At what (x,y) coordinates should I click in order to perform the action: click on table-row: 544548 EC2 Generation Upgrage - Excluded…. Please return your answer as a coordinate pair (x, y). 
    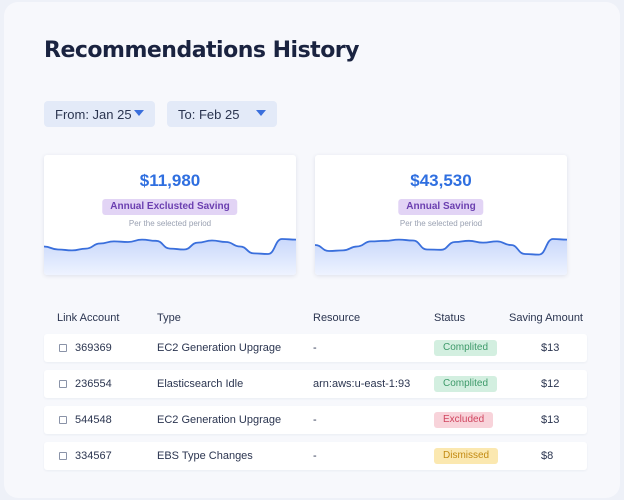
    Looking at the image, I should click on (315, 420).